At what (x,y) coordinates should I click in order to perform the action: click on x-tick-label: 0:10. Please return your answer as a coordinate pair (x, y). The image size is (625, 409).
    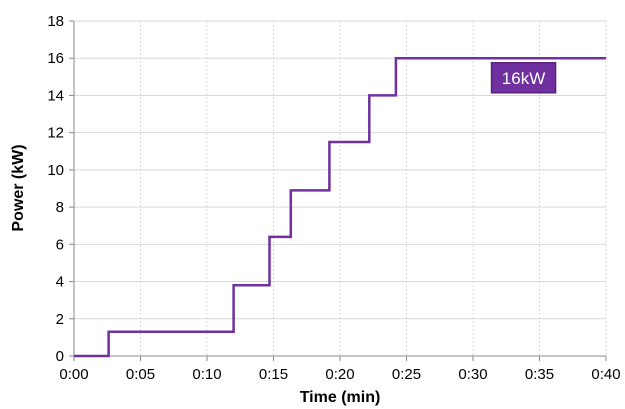
    Looking at the image, I should click on (206, 374).